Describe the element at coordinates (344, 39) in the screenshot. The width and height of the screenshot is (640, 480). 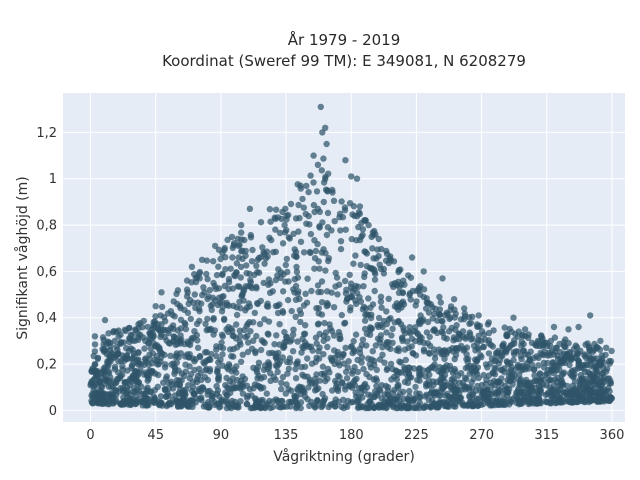
I see `chart-title: År 1979 - 2019` at that location.